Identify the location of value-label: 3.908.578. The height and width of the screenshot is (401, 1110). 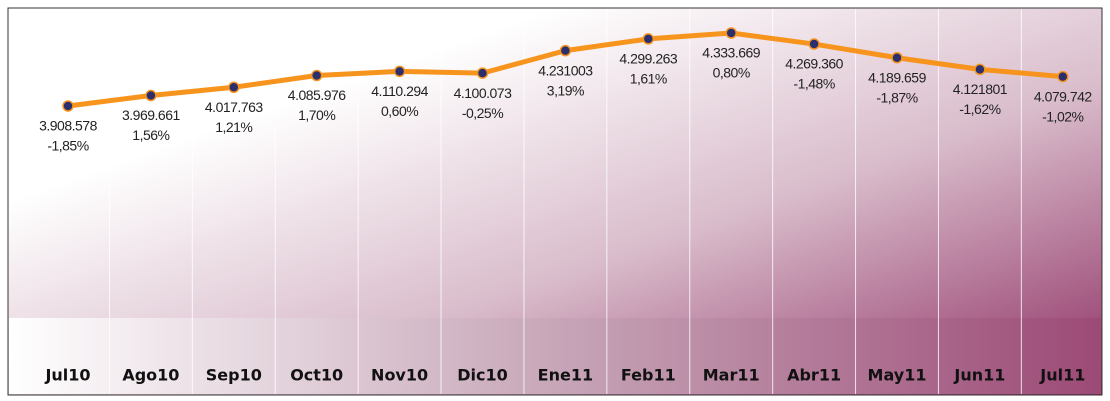
(68, 126).